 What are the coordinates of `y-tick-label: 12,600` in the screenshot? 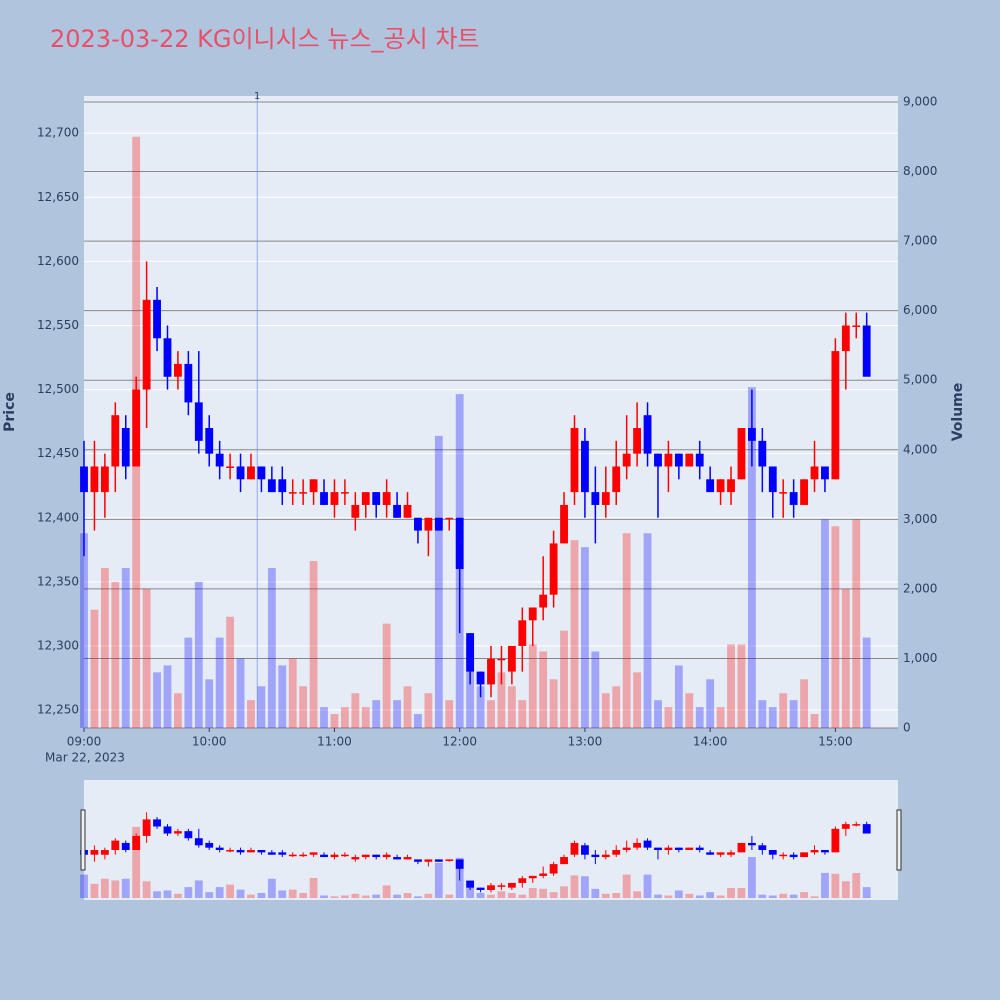 It's located at (58, 261).